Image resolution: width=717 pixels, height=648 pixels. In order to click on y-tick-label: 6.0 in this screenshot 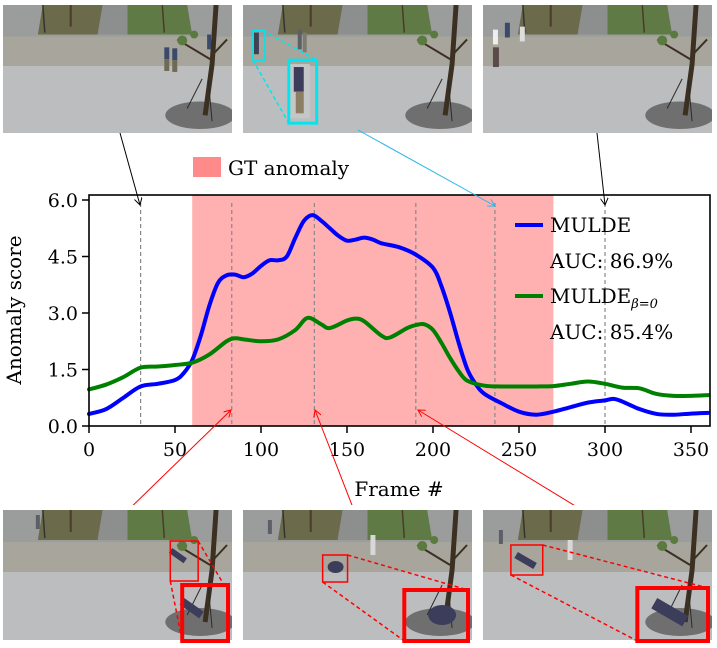, I will do `click(63, 201)`.